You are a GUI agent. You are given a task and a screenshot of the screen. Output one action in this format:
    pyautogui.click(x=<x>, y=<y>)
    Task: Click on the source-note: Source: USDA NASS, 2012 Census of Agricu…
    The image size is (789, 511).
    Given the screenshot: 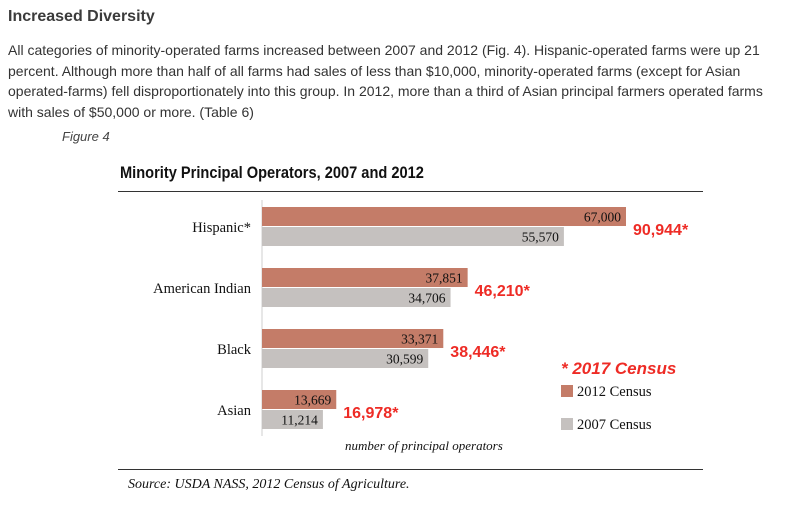 What is the action you would take?
    pyautogui.click(x=269, y=484)
    